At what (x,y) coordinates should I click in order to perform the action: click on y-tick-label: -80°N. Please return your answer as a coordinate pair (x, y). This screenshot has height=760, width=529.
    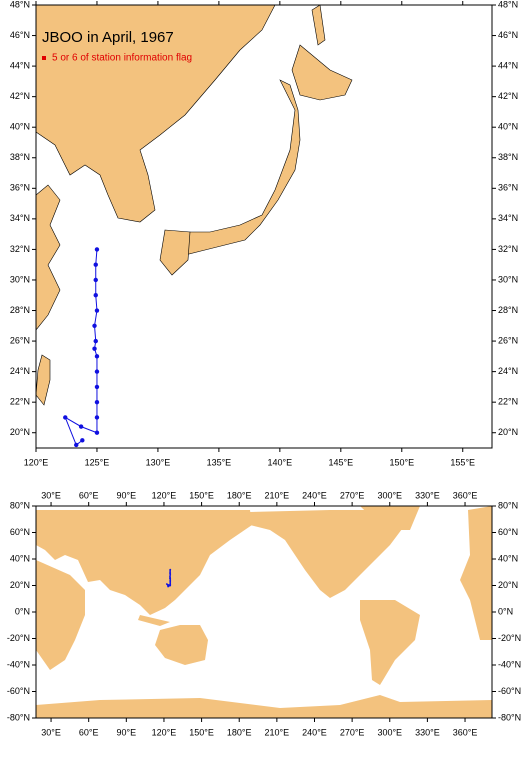
    Looking at the image, I should click on (18, 717).